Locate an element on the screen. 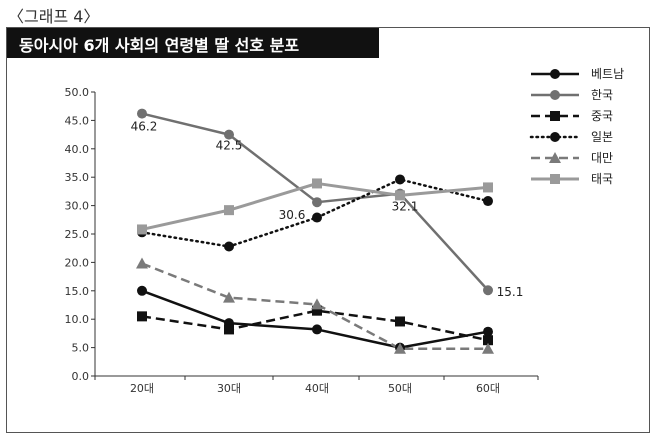 The height and width of the screenshot is (440, 658). y-tick-label: 5.0 is located at coordinates (81, 348).